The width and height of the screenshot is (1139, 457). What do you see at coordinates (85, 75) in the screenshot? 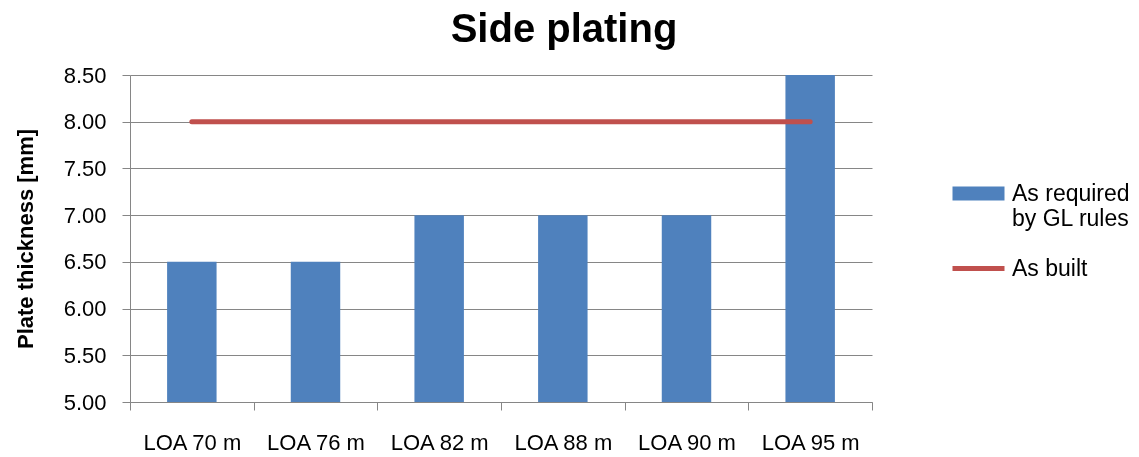
I see `y-tick-label: 8.50` at bounding box center [85, 75].